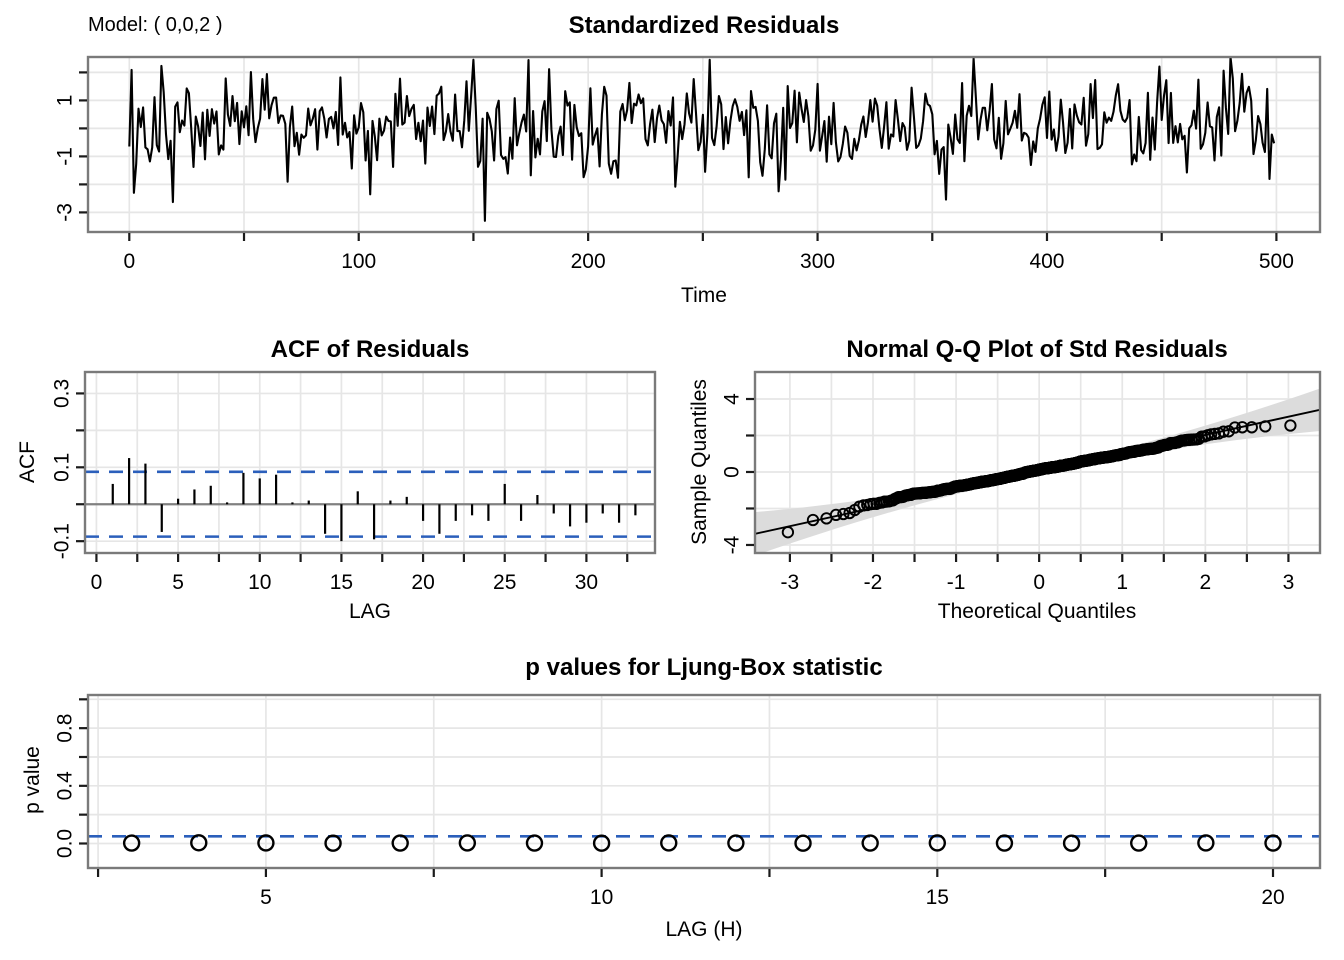  I want to click on gridlines, so click(370, 462).